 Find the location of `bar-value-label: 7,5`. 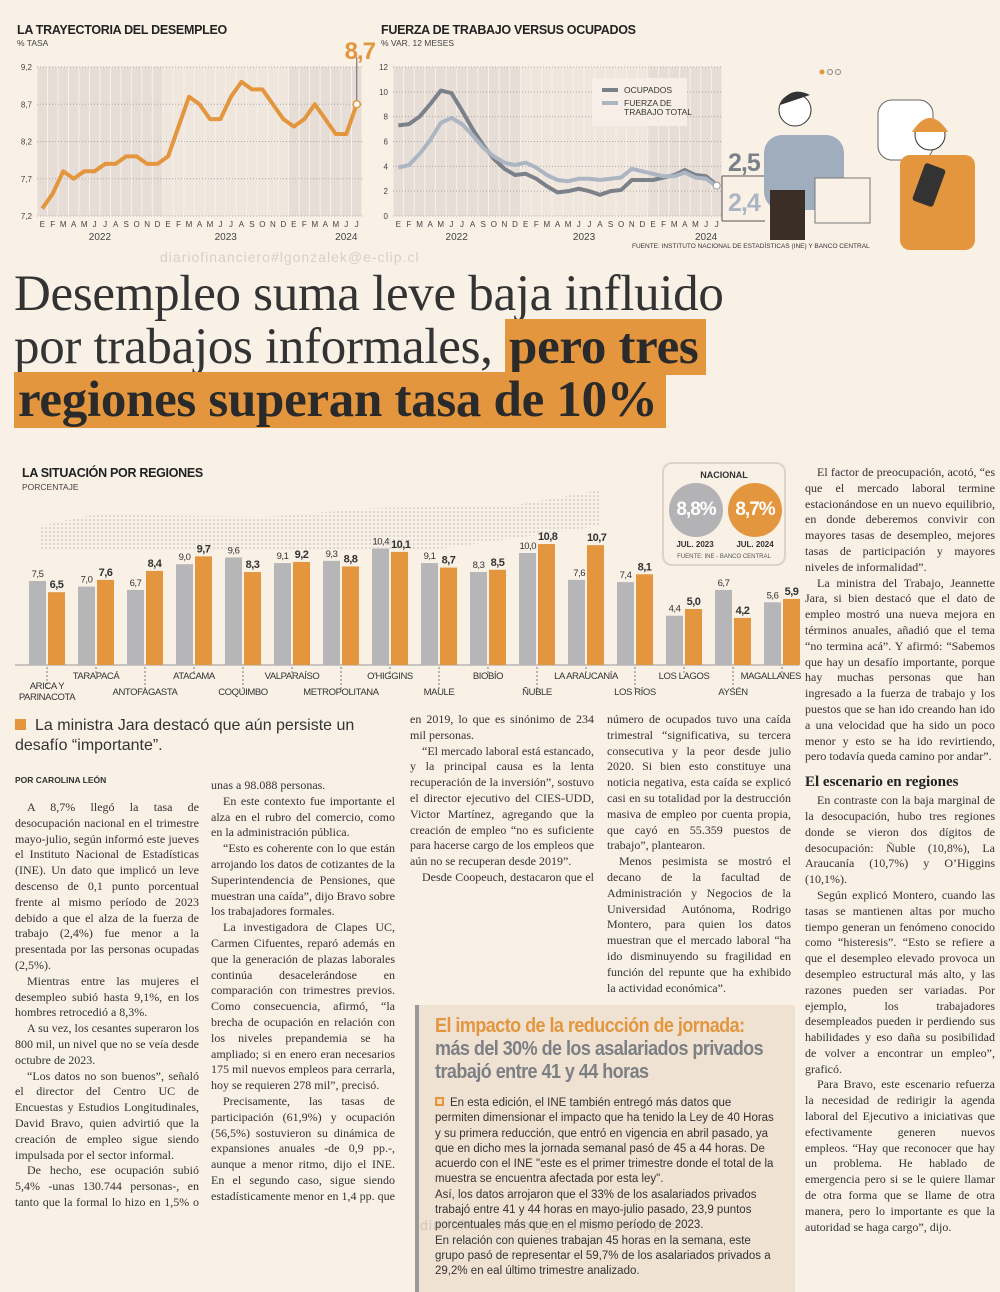

bar-value-label: 7,5 is located at coordinates (38, 574).